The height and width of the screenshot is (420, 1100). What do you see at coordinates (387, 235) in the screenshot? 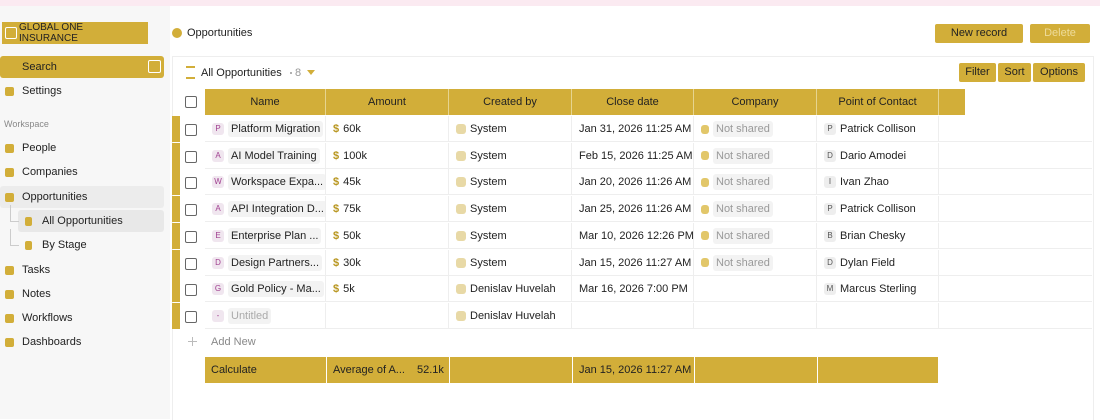
I see `cell: $50k` at bounding box center [387, 235].